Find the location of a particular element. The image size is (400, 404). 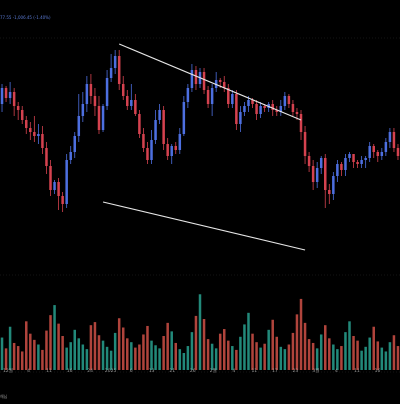

x-axis-ticks: 12월 4 11 16 24 2025 6 13 21 26 2월 4 11 17 23 3월 4 11 16 is located at coordinates (191, 370).